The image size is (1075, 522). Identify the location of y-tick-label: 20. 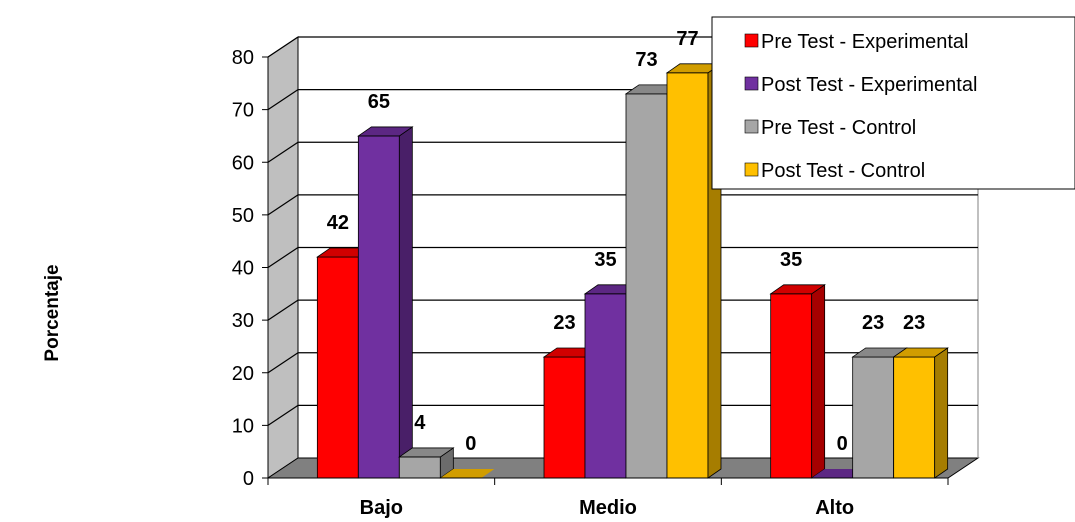
(243, 374).